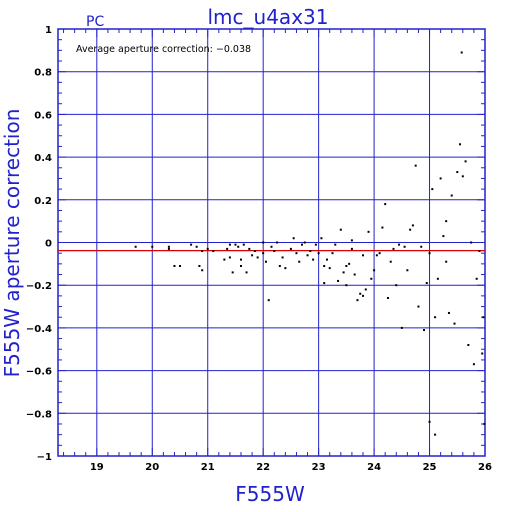  I want to click on y-tick-label: 0.4, so click(43, 158).